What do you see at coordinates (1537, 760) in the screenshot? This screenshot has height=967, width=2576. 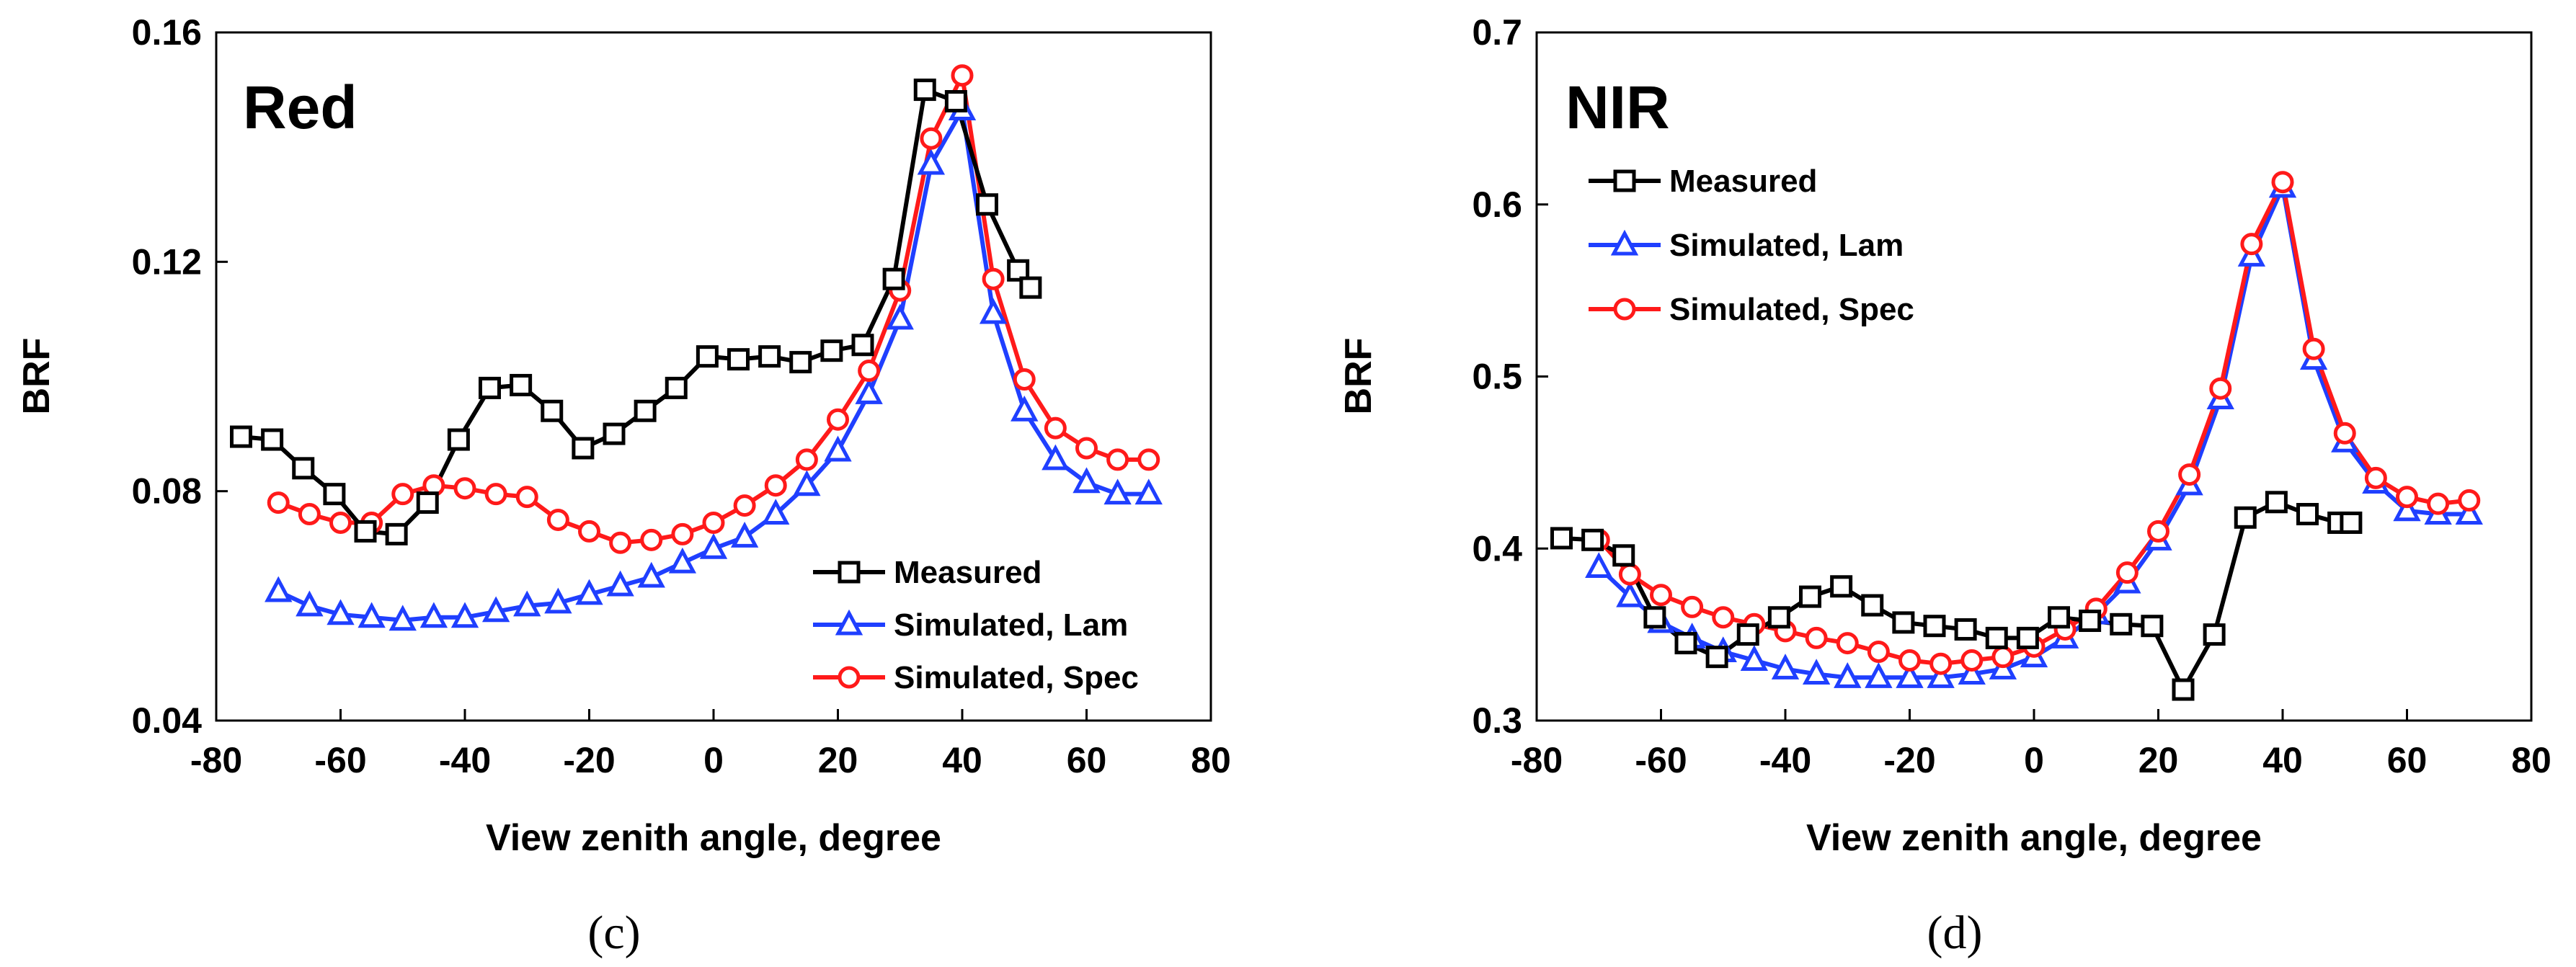 I see `x-tick-label: -80` at bounding box center [1537, 760].